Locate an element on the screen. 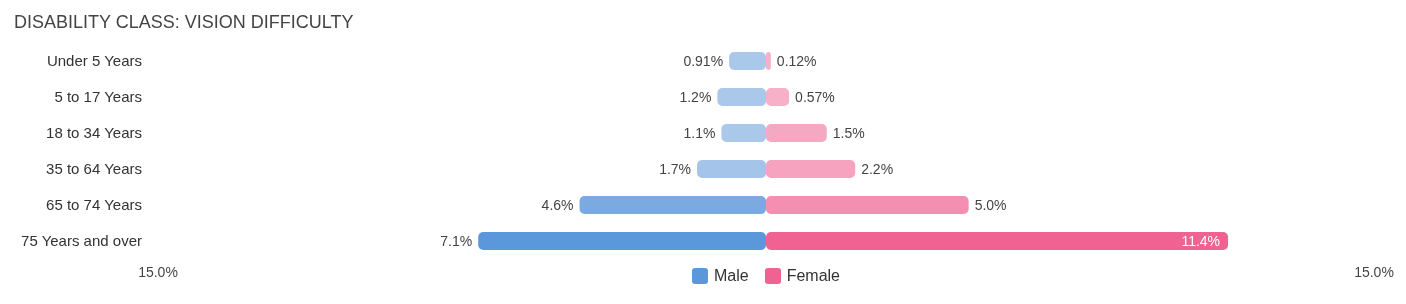 The height and width of the screenshot is (304, 1406). data-label: 4.6% is located at coordinates (557, 205).